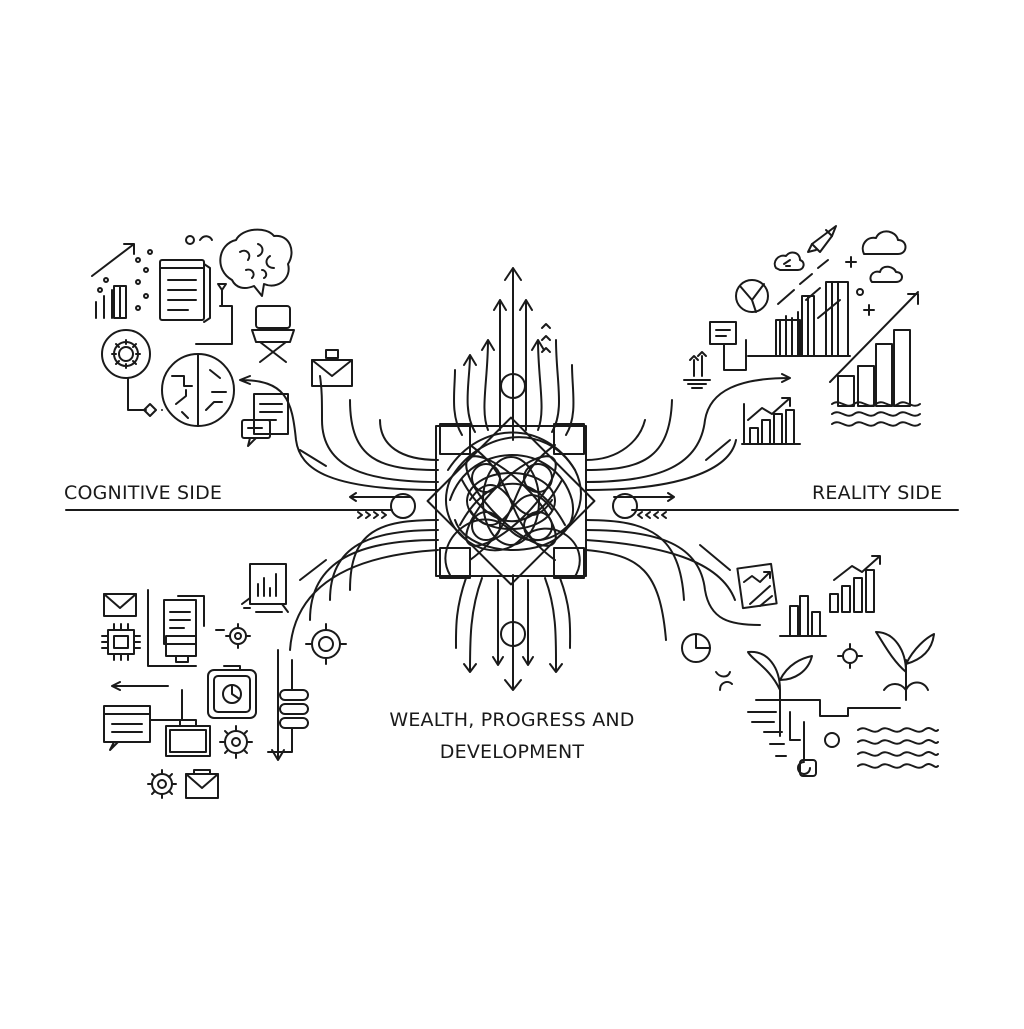 The image size is (1024, 1029). What do you see at coordinates (214, 314) in the screenshot?
I see `pen-icon` at bounding box center [214, 314].